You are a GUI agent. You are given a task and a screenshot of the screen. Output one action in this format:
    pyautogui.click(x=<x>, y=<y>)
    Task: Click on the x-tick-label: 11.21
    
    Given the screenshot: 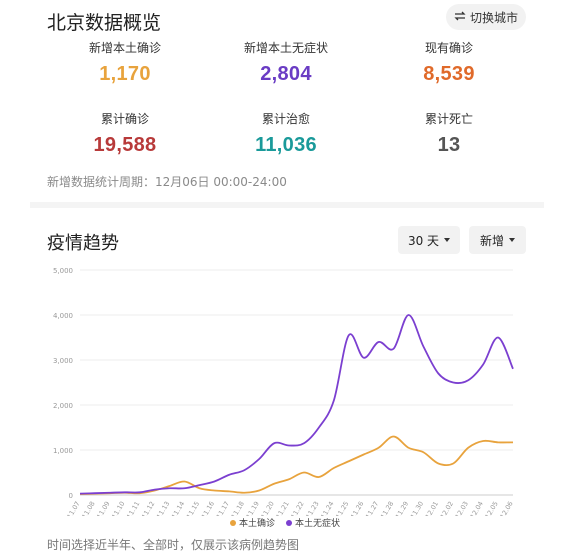 What is the action you would take?
    pyautogui.click(x=283, y=508)
    